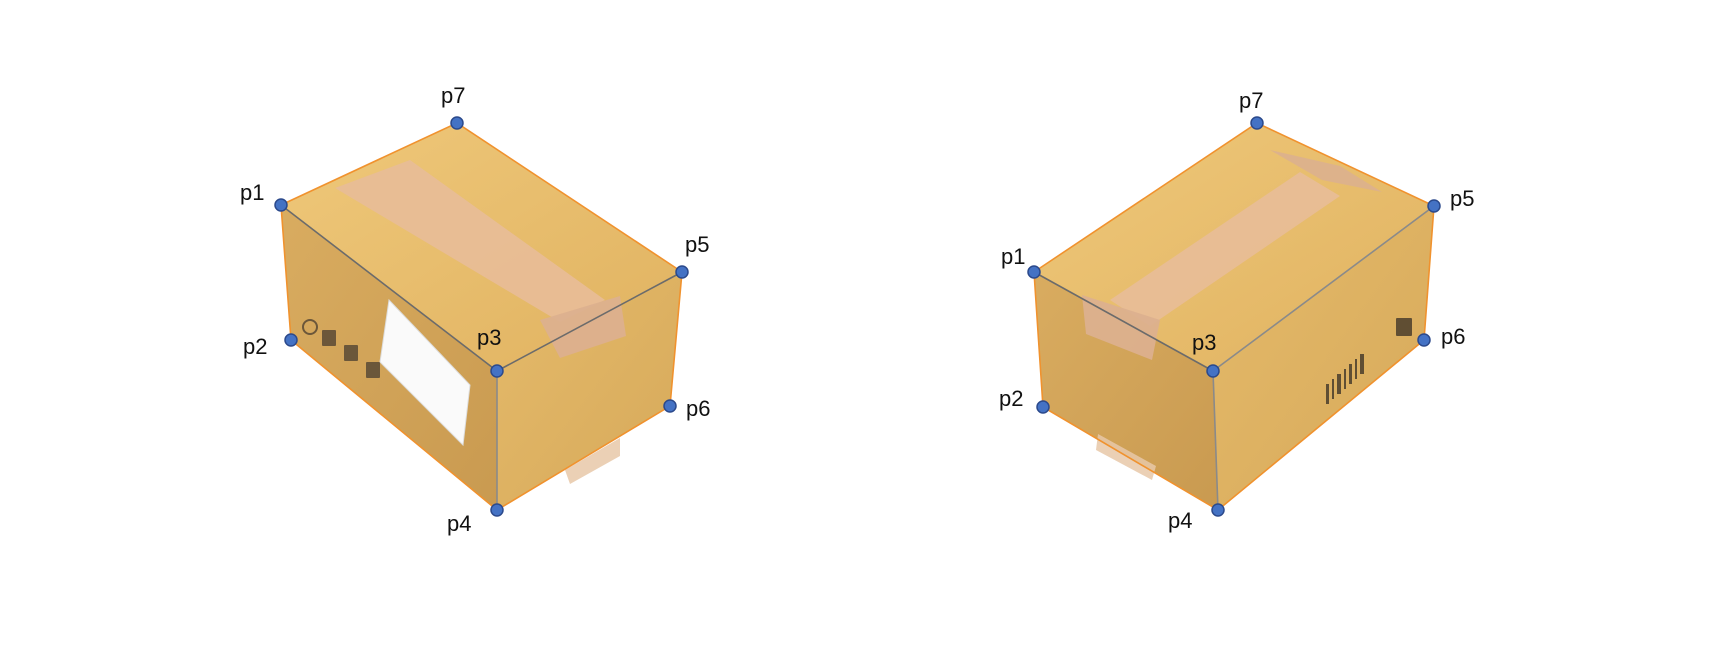 The image size is (1715, 656). Describe the element at coordinates (389, 288) in the screenshot. I see `box-left-edge-p1-p3` at that location.